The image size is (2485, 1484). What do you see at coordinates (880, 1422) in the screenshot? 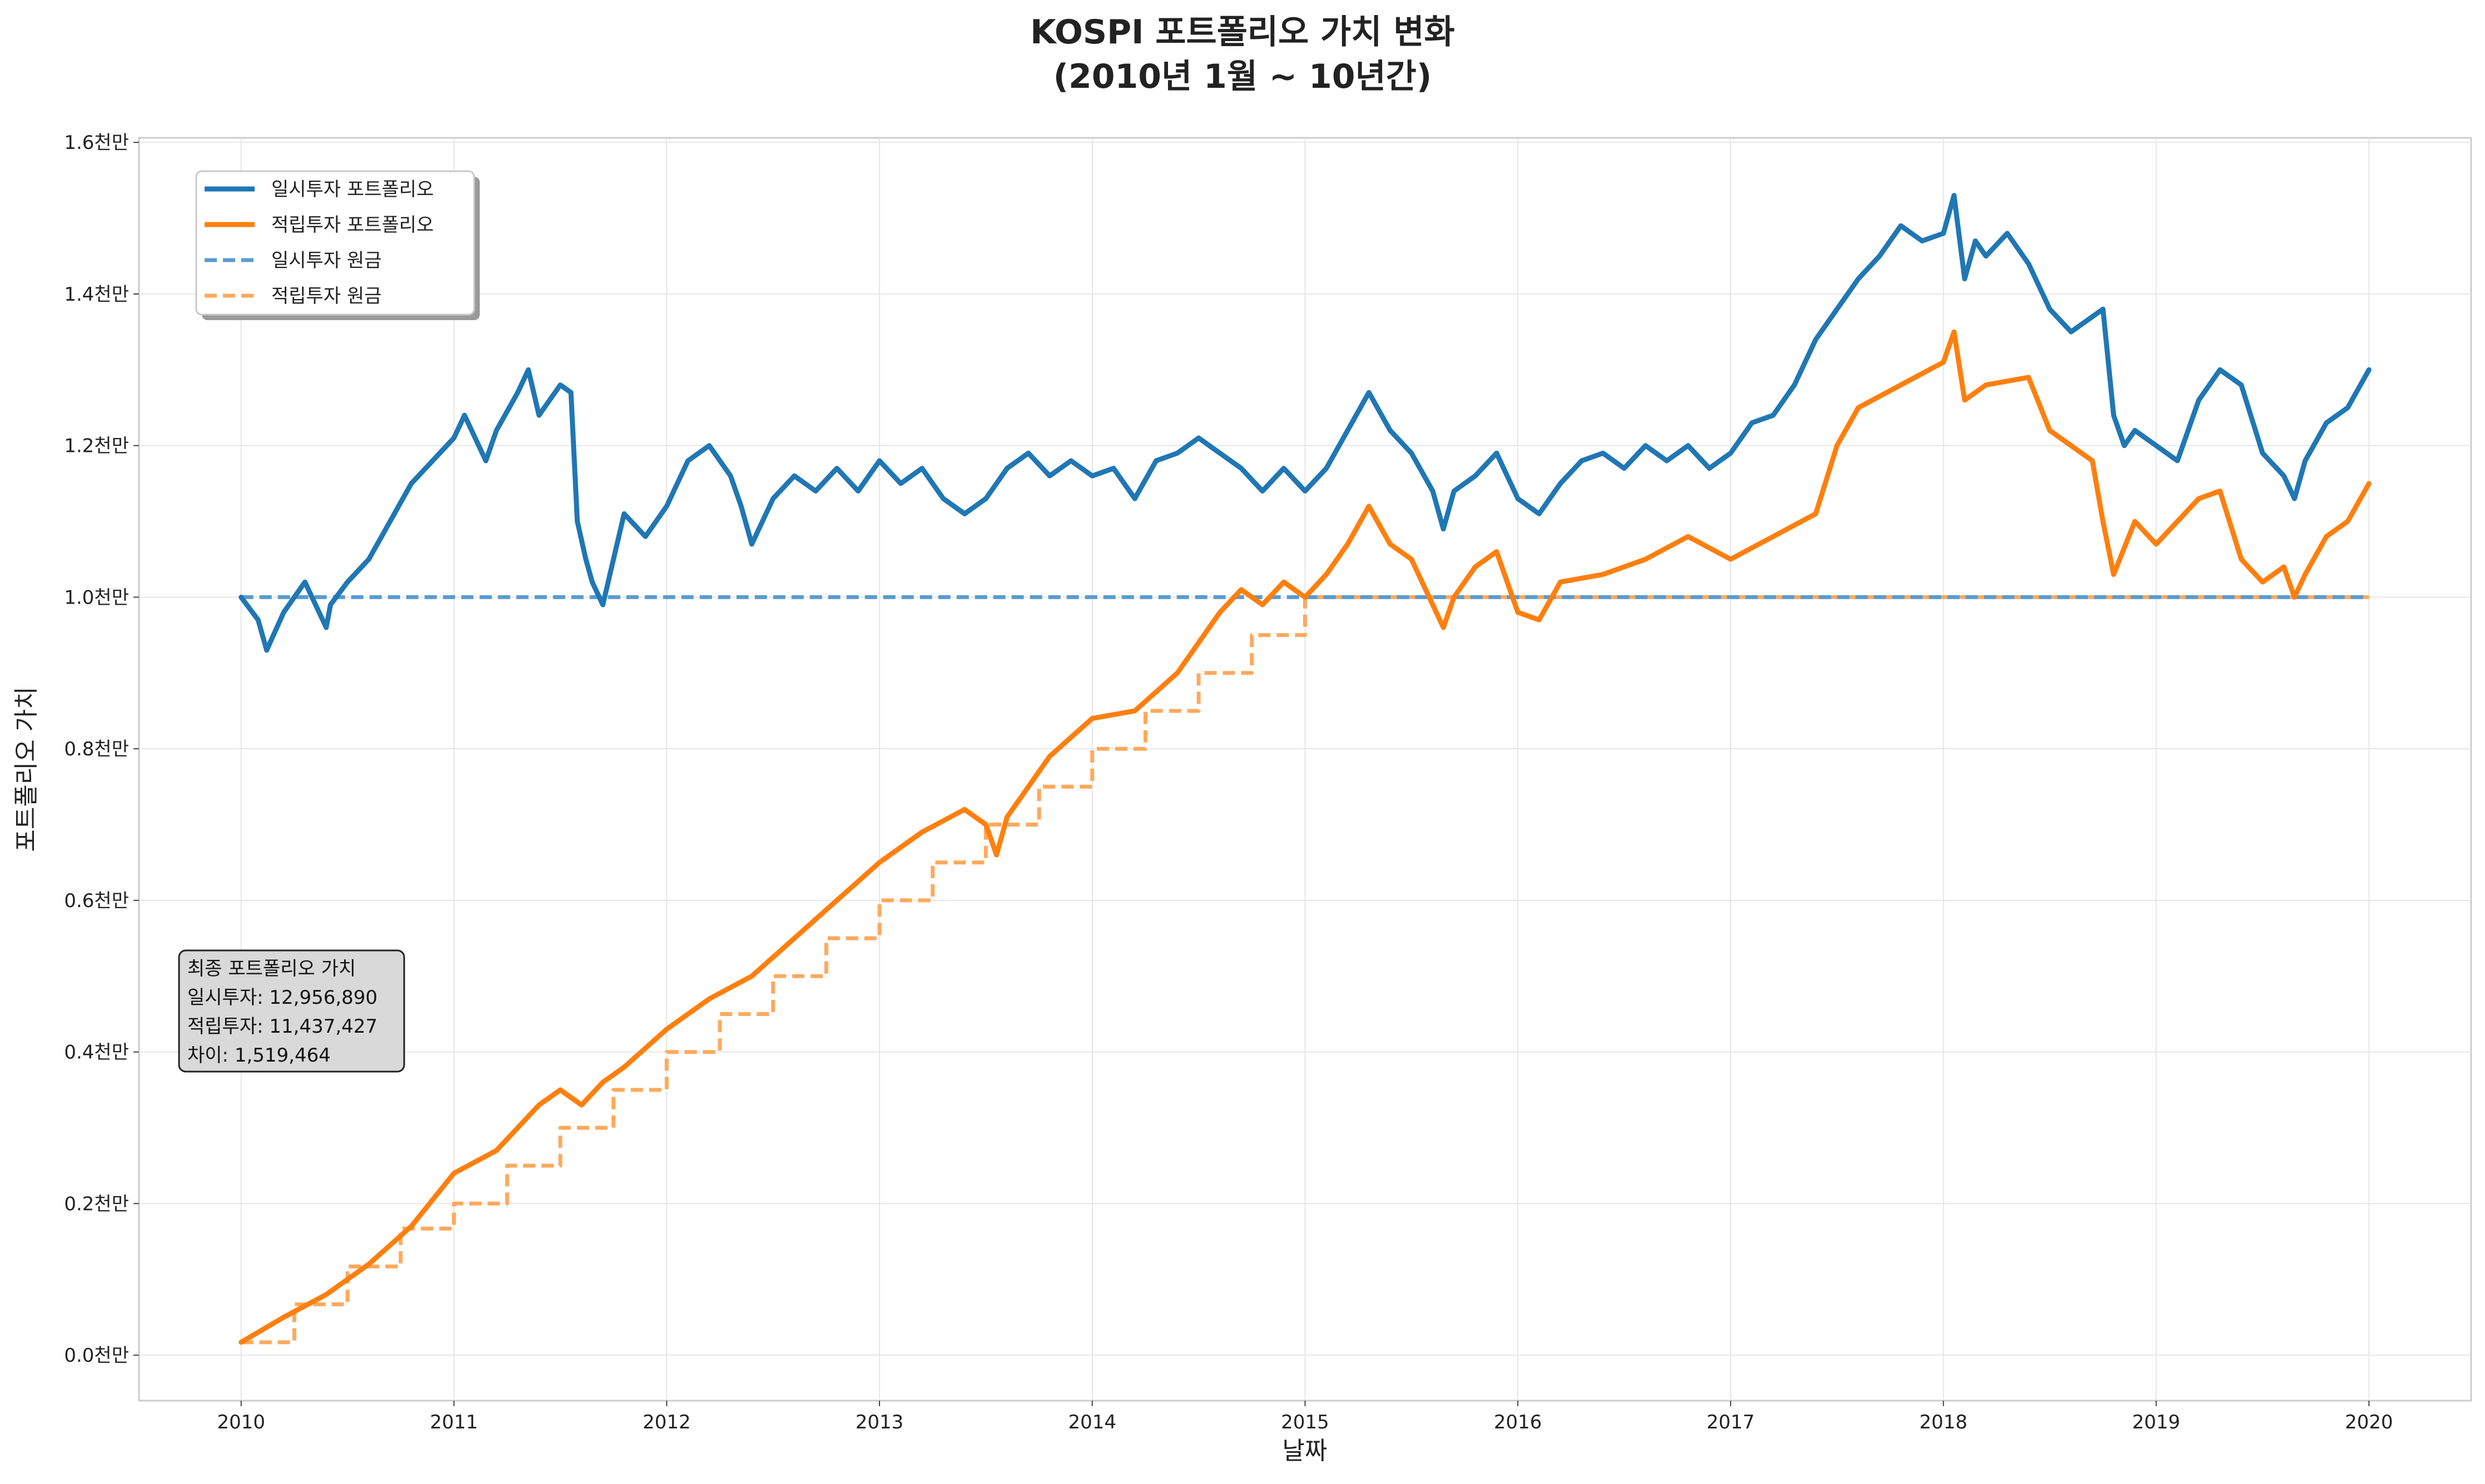
I see `x-tick-label: 2013` at bounding box center [880, 1422].